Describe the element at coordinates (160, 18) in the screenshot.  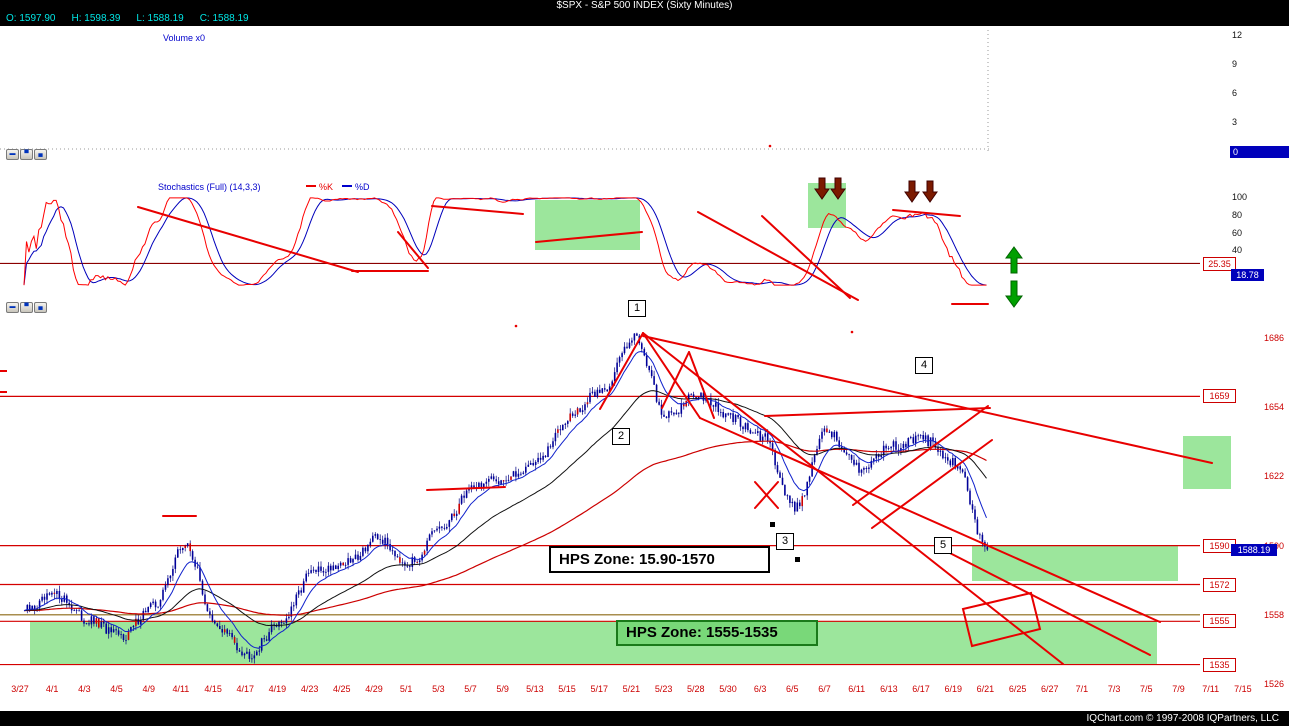
I see `low-value: L: 1588.19` at that location.